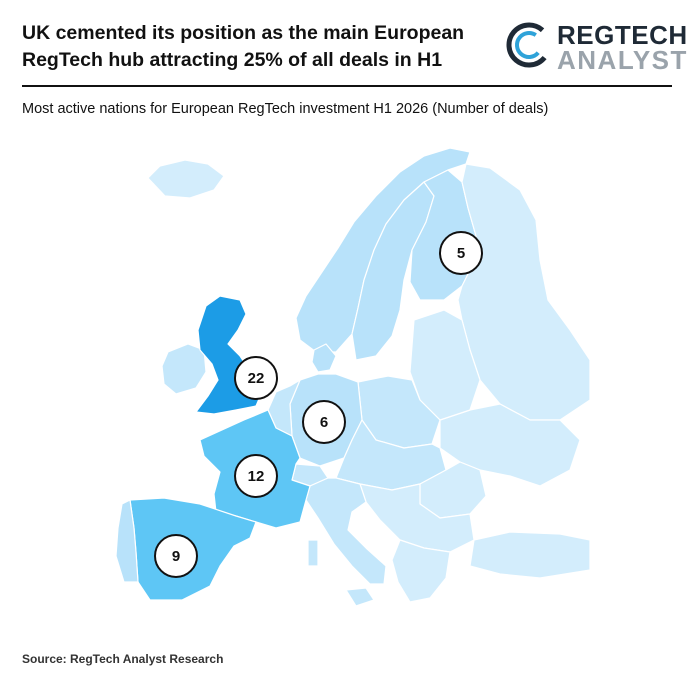  I want to click on country-iceland, so click(186, 179).